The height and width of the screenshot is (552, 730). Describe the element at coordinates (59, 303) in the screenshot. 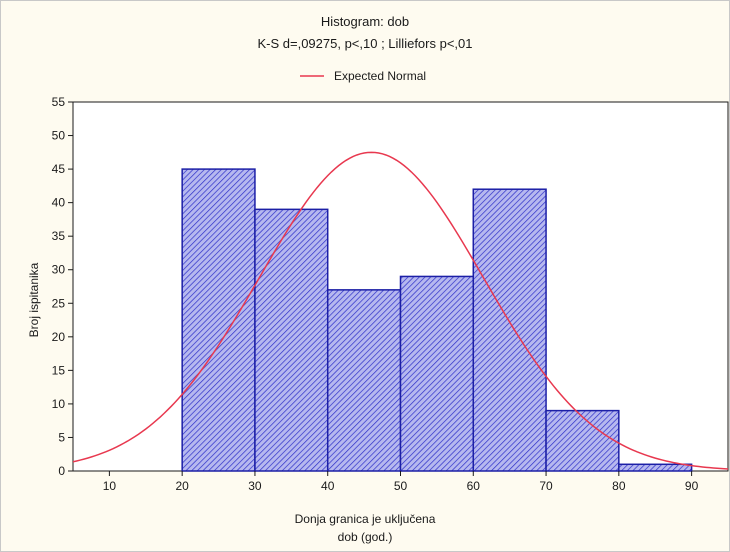

I see `y-tick-label: 25` at that location.